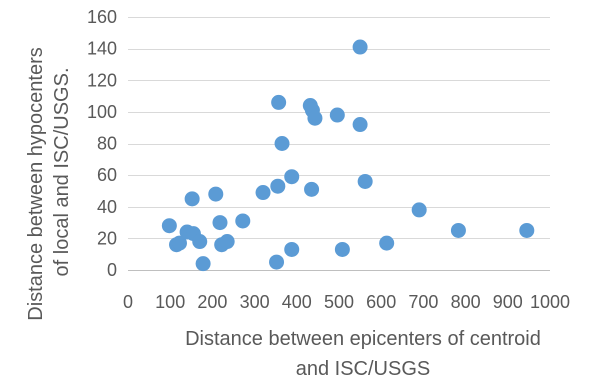  I want to click on y-tick-label: 40, so click(107, 207).